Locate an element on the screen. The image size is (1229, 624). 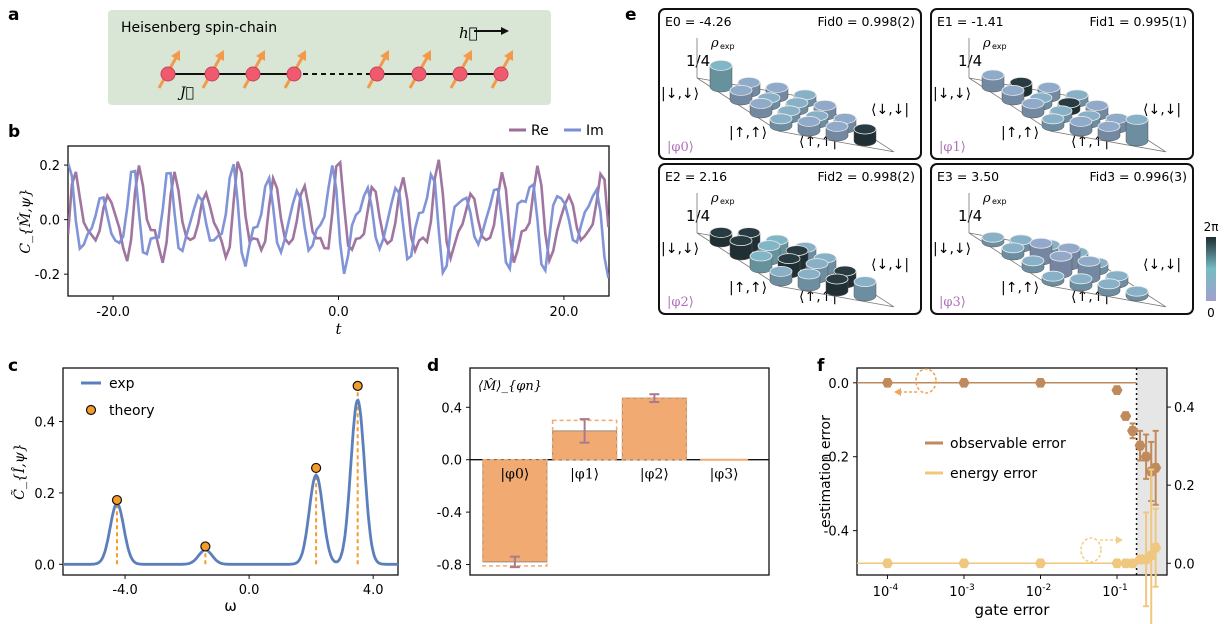
legend-label: Re is located at coordinates (540, 131).